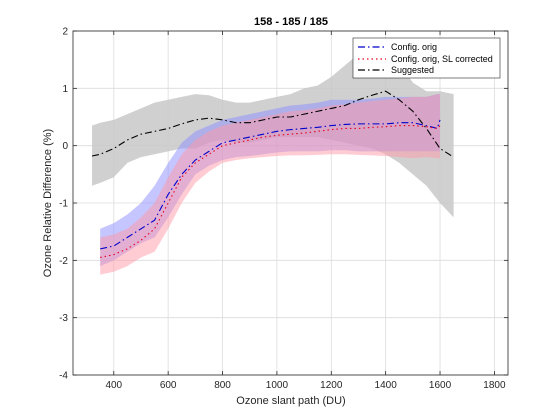 The width and height of the screenshot is (560, 420). Describe the element at coordinates (290, 401) in the screenshot. I see `x-axis-title: Ozone slant path (DU)` at that location.